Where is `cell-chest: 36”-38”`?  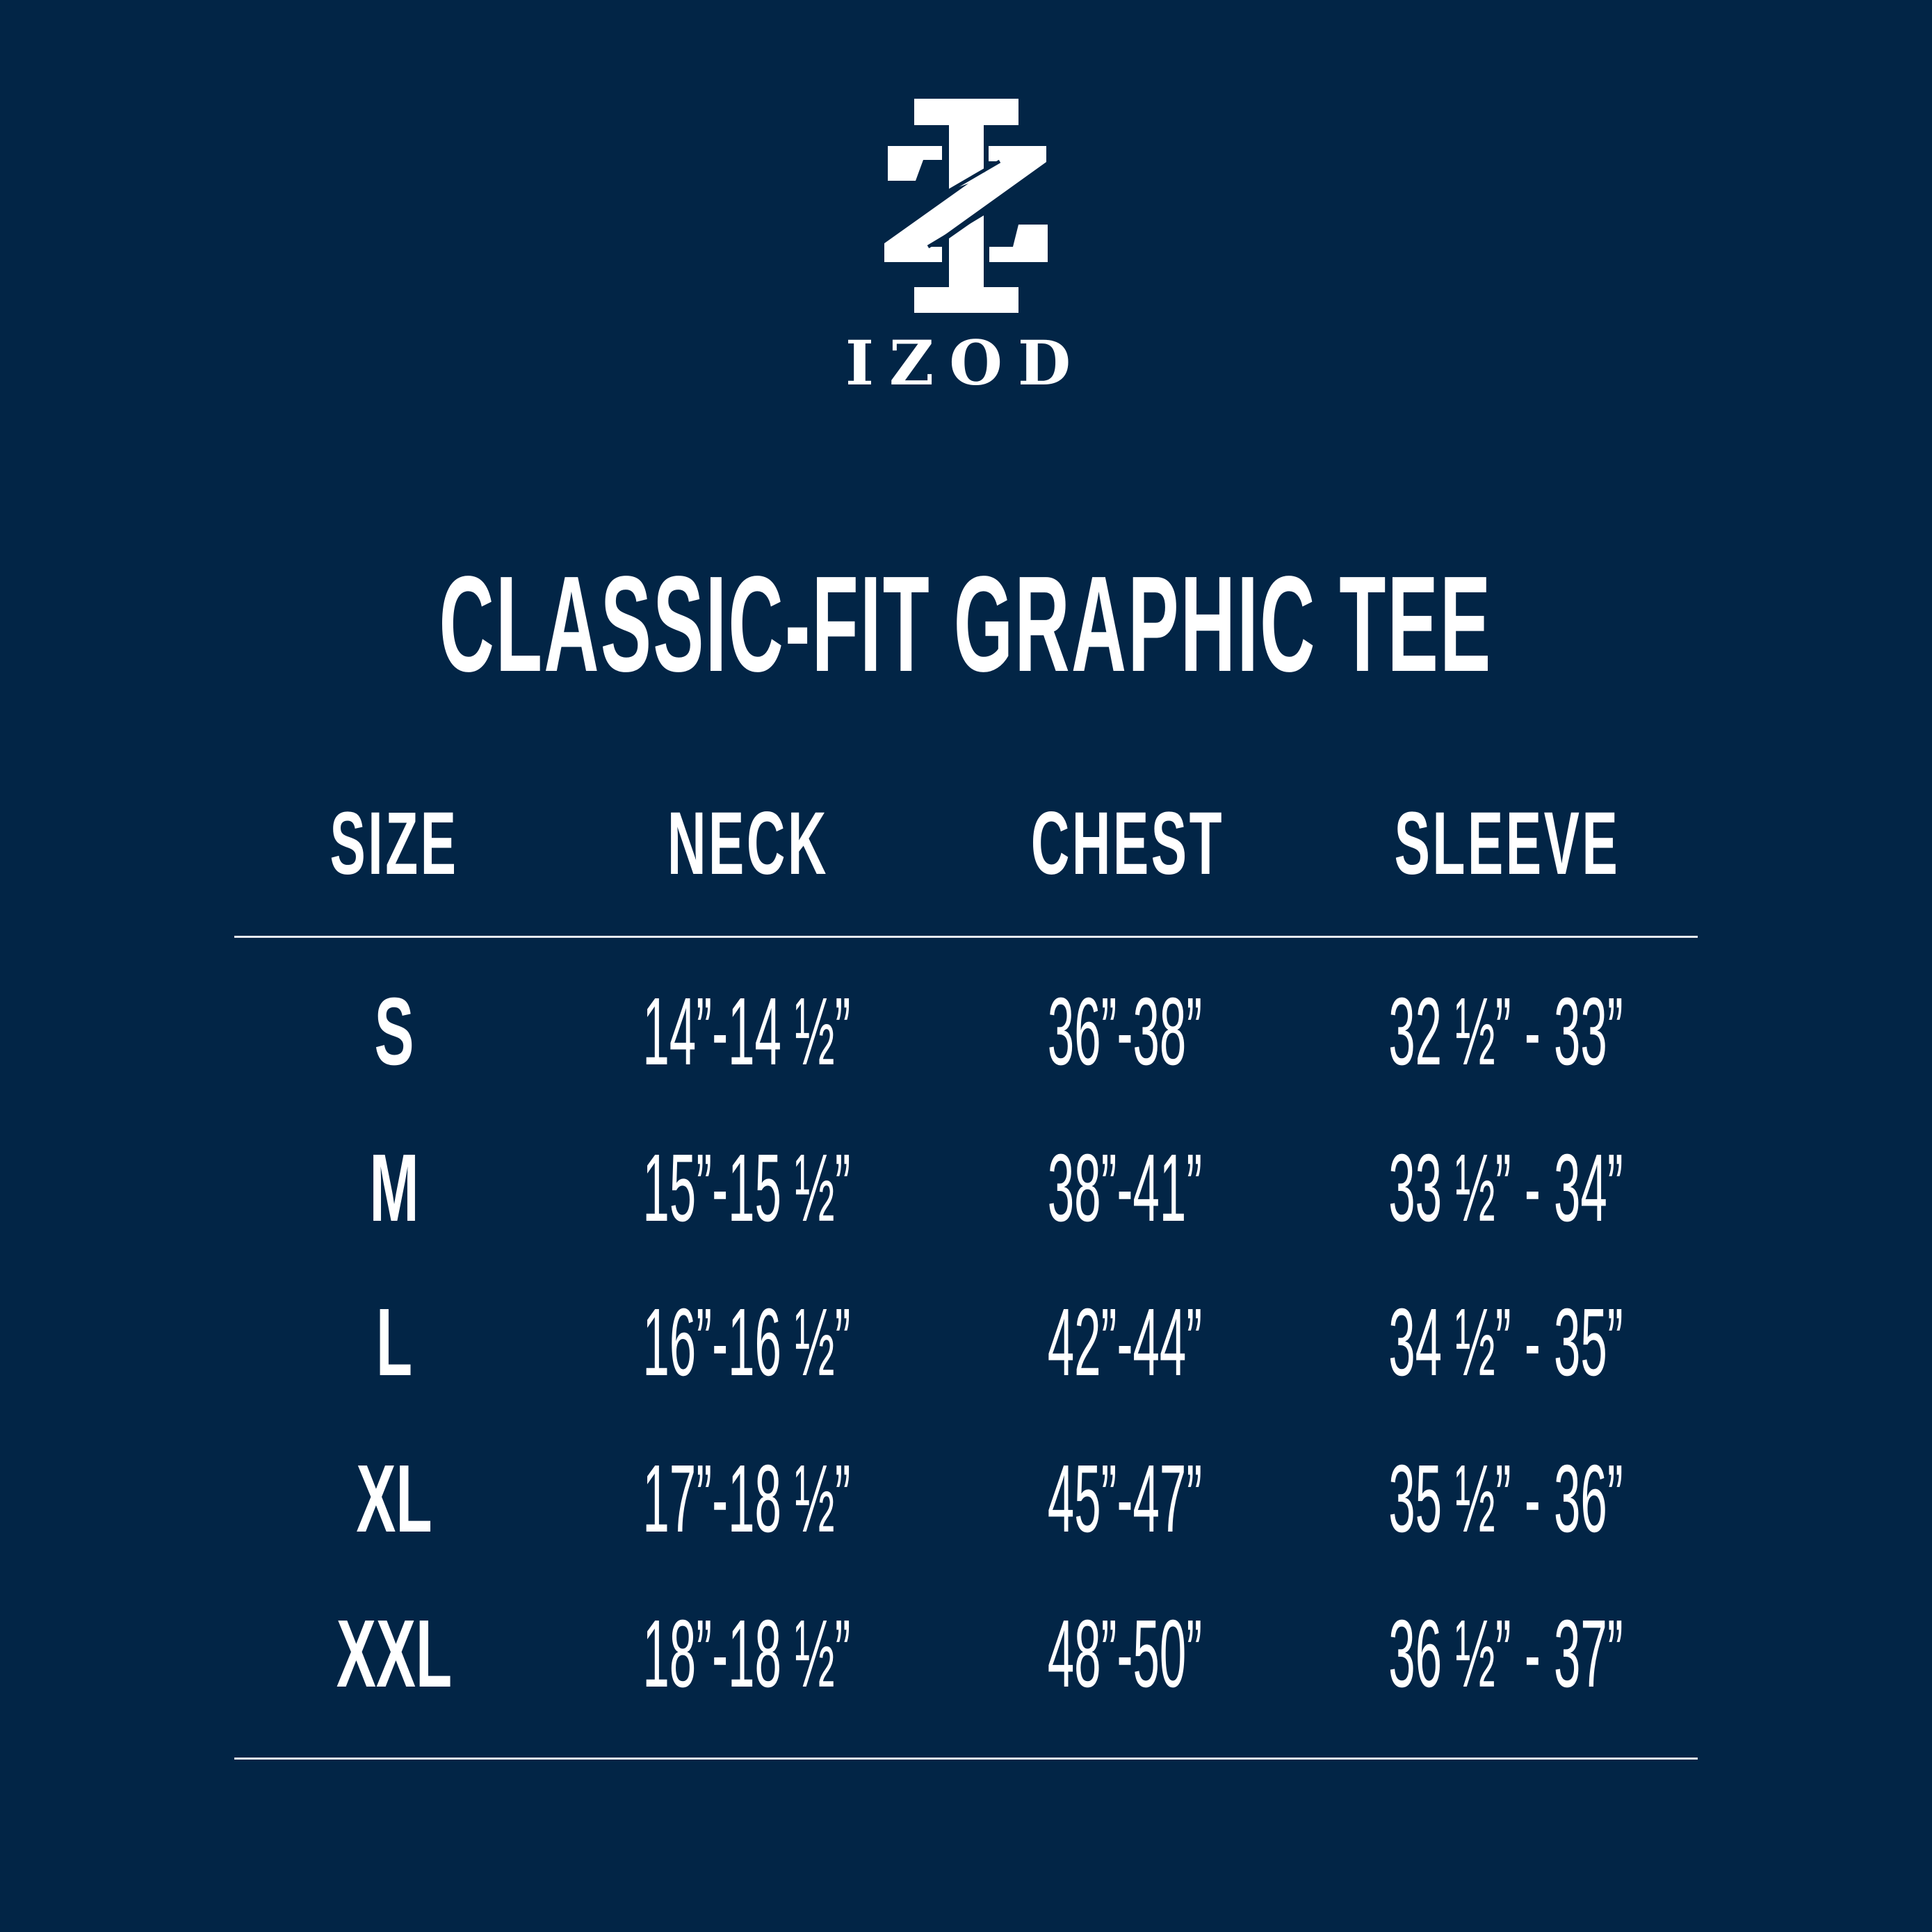 cell-chest: 36”-38” is located at coordinates (1125, 1031).